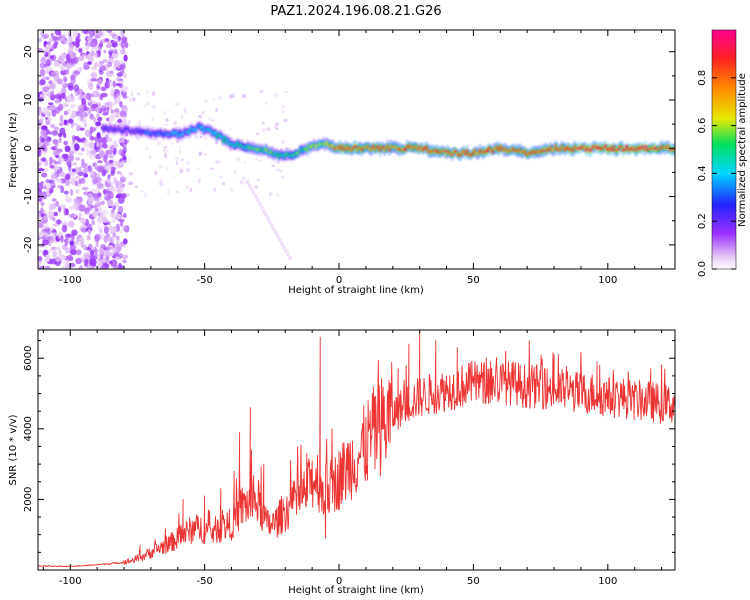 The image size is (750, 600). I want to click on y-tick-label: -20, so click(28, 245).